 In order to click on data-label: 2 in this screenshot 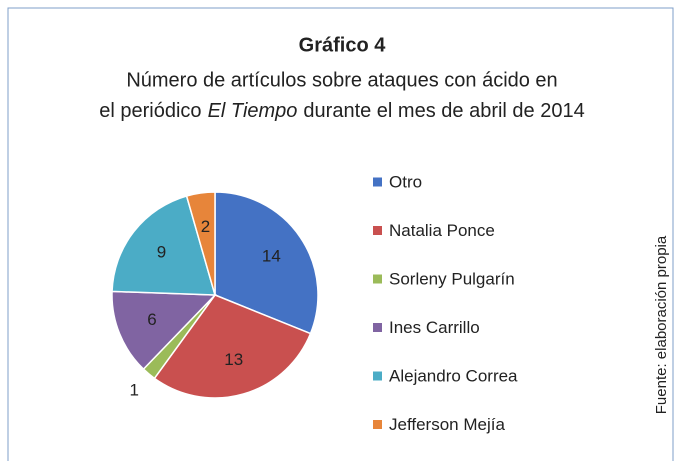, I will do `click(205, 226)`.